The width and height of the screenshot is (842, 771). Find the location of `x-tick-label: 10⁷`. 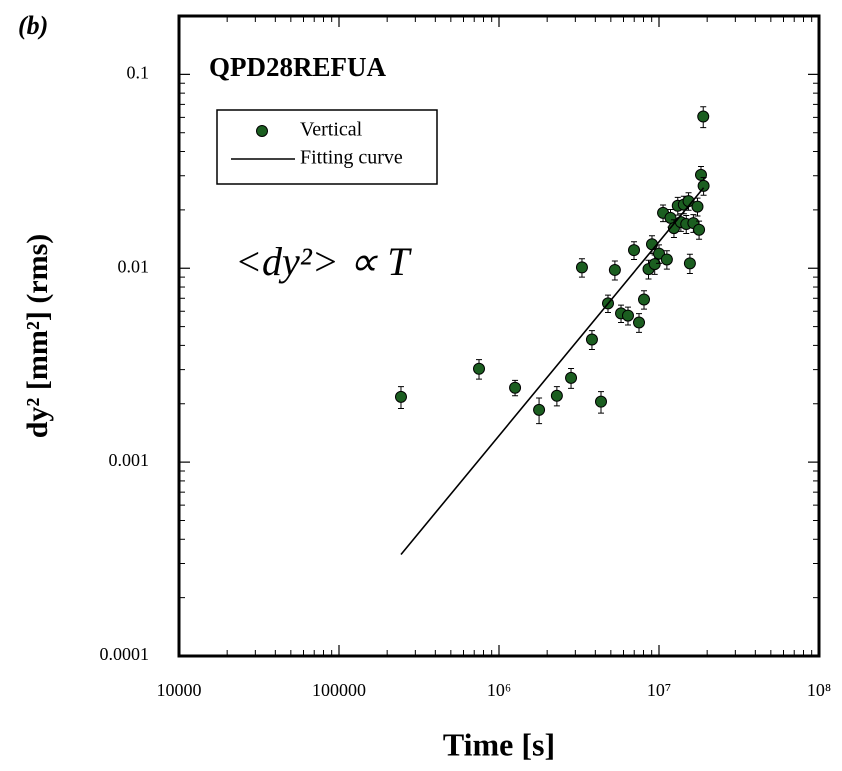

x-tick-label: 10⁷ is located at coordinates (659, 690).